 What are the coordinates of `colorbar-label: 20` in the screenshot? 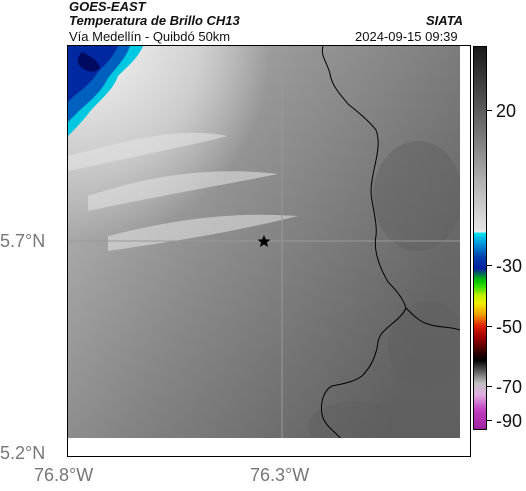 It's located at (506, 111).